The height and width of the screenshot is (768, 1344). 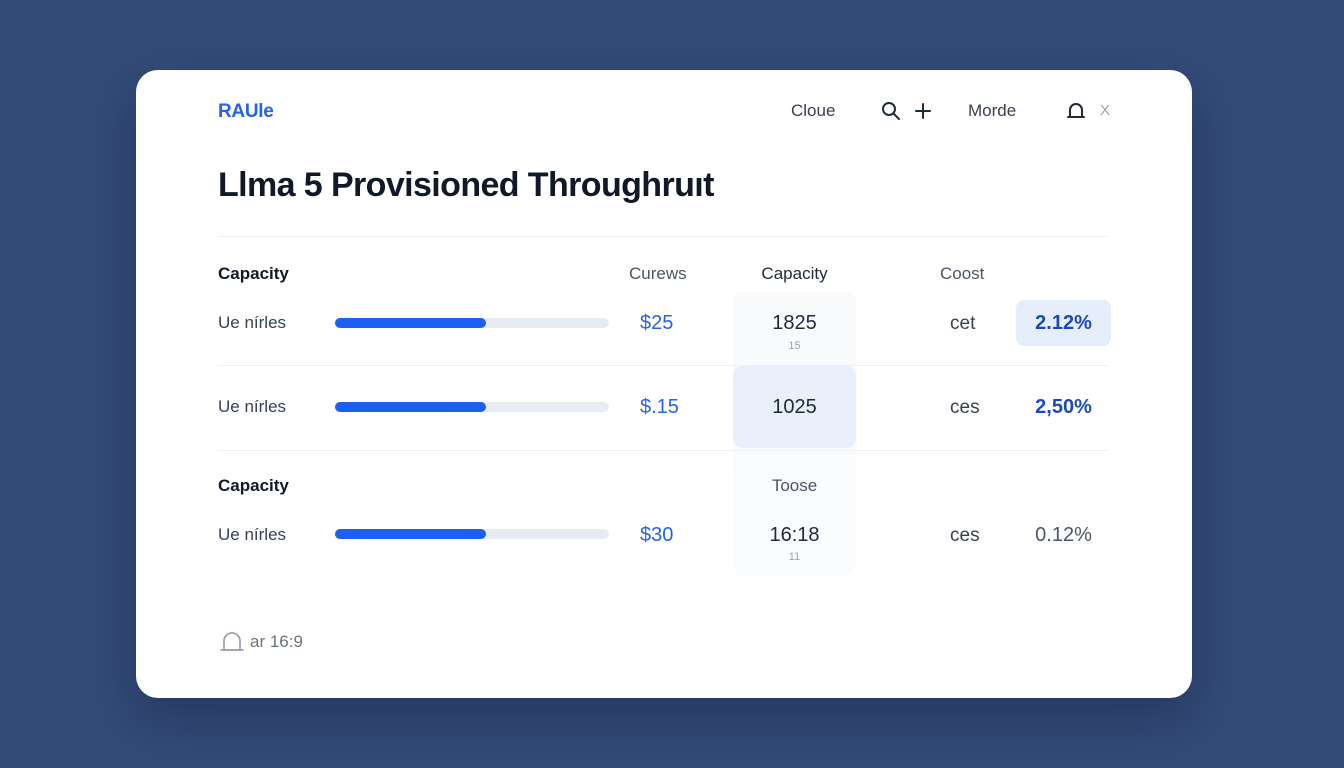 I want to click on percent-badge: 2.12%, so click(x=1063, y=323).